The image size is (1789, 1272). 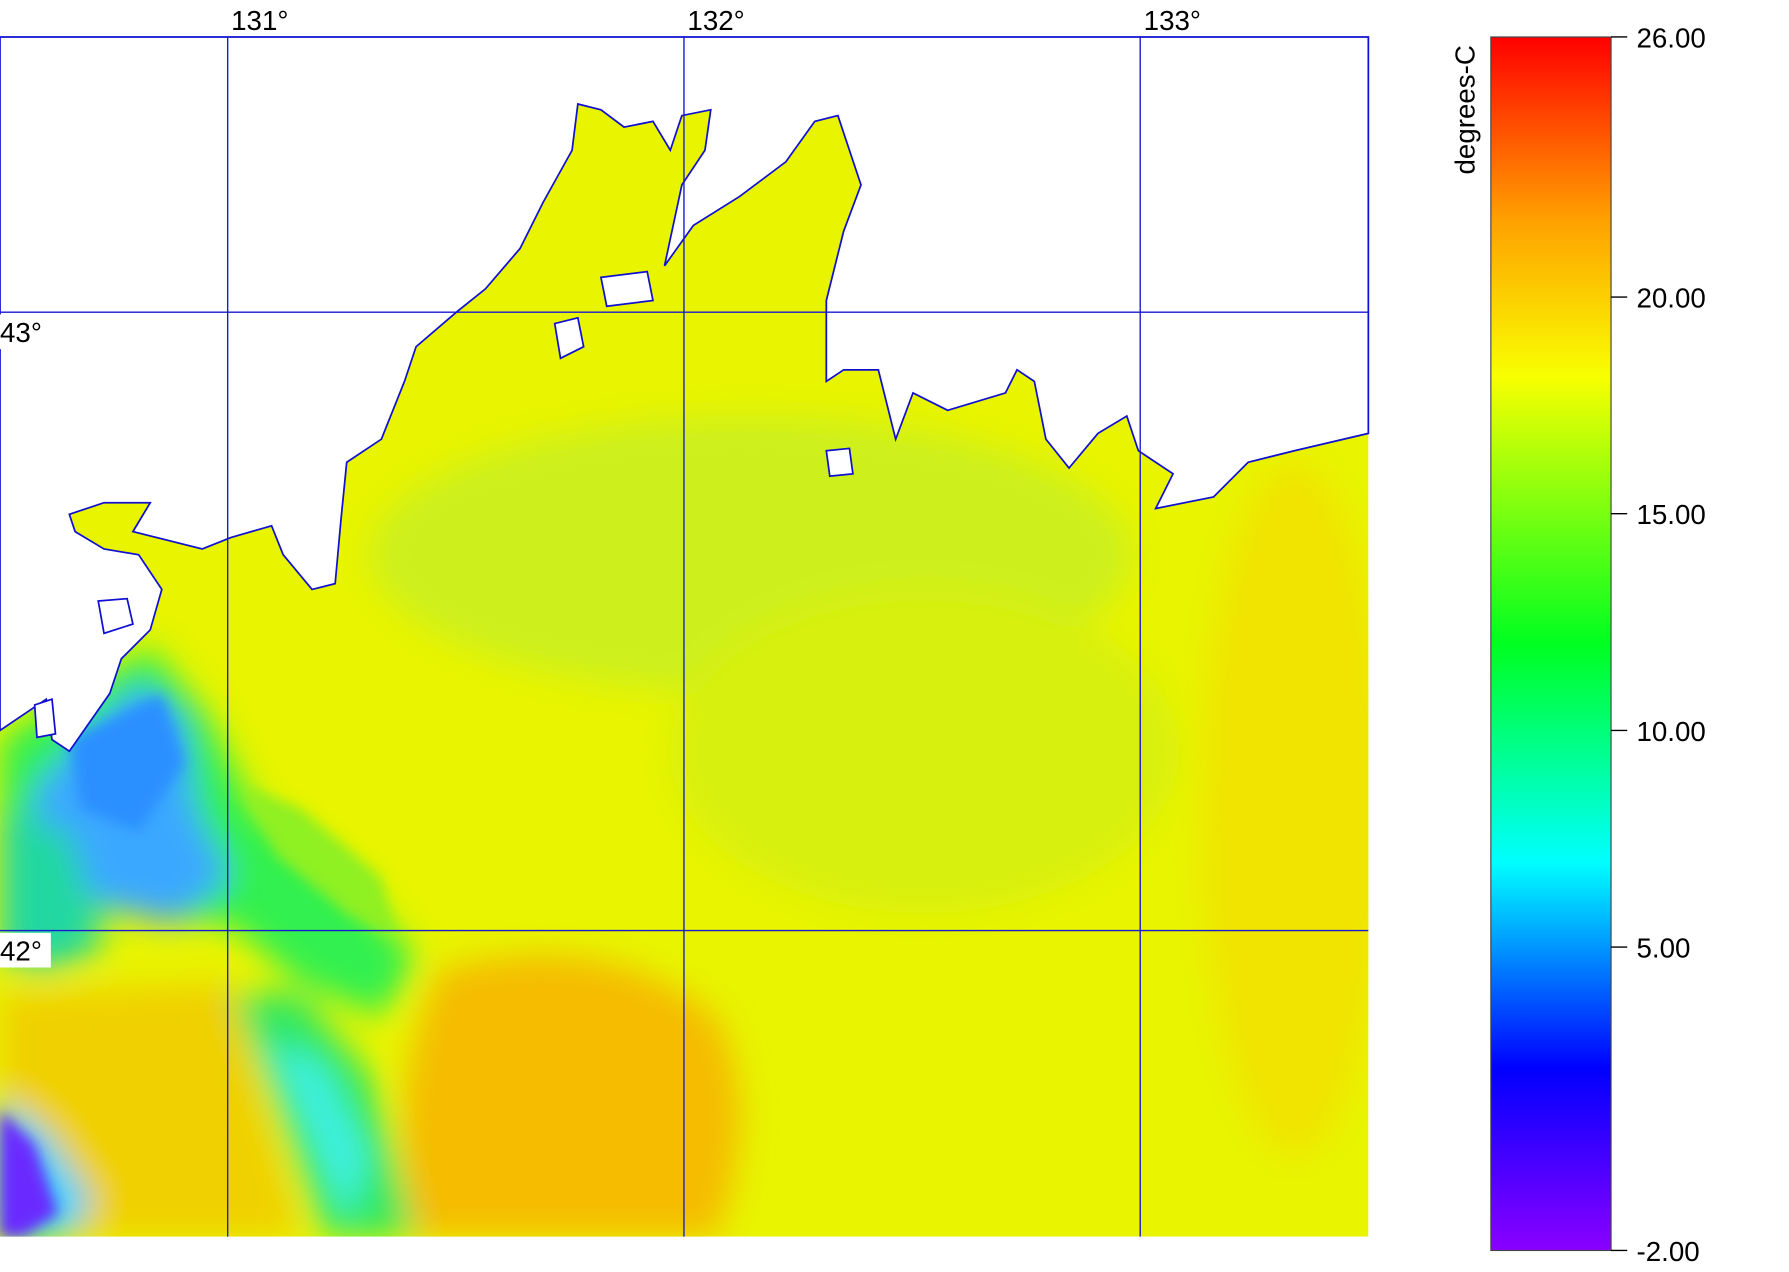 What do you see at coordinates (1465, 109) in the screenshot?
I see `colorbar-label: degrees-C` at bounding box center [1465, 109].